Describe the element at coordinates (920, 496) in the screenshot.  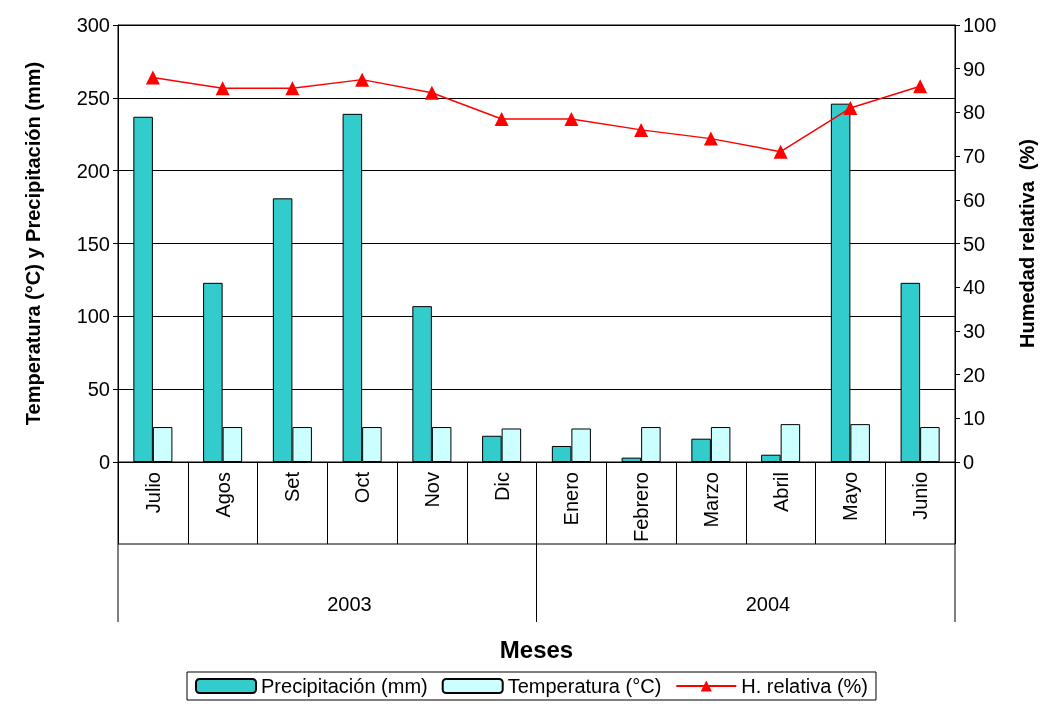
I see `x-tick-label: Junio` at that location.